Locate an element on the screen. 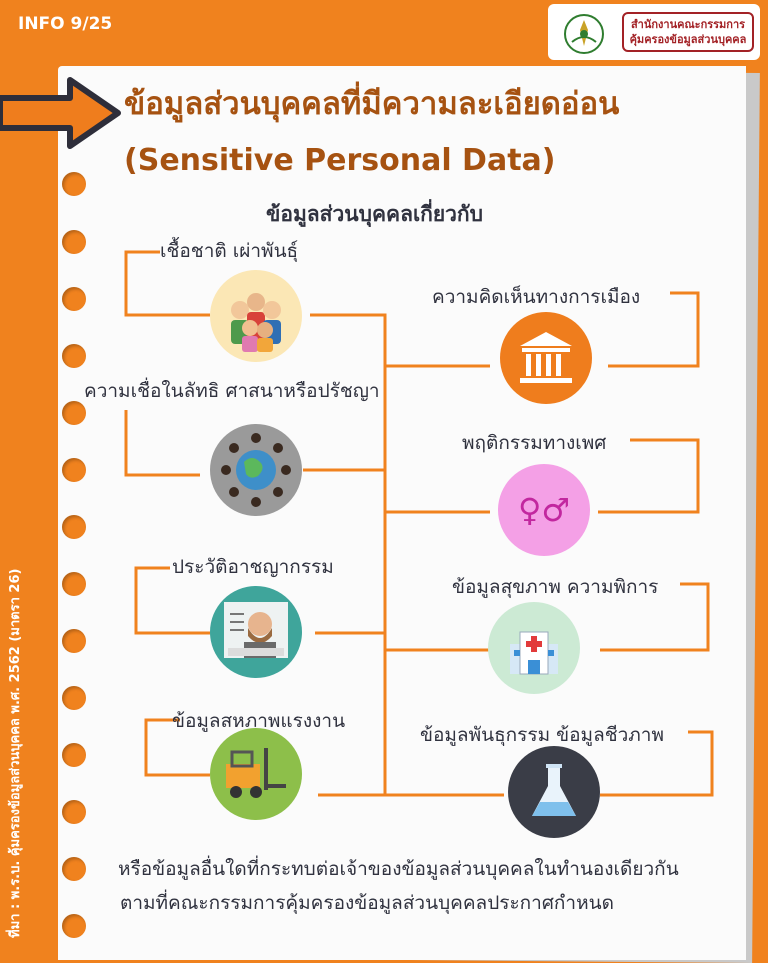  arrow-icon is located at coordinates (60, 113).